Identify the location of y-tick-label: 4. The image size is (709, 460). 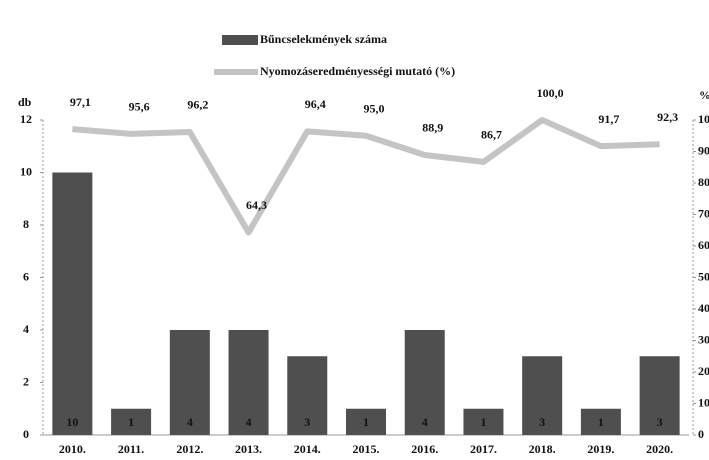
(26, 329).